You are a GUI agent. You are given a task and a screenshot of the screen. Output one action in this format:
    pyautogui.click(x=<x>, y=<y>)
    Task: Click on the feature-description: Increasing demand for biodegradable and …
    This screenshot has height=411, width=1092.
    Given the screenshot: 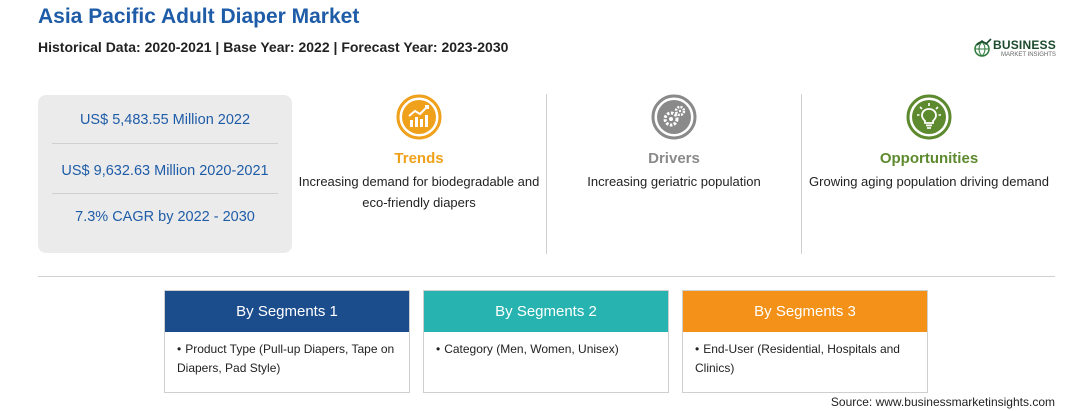 What is the action you would take?
    pyautogui.click(x=419, y=192)
    